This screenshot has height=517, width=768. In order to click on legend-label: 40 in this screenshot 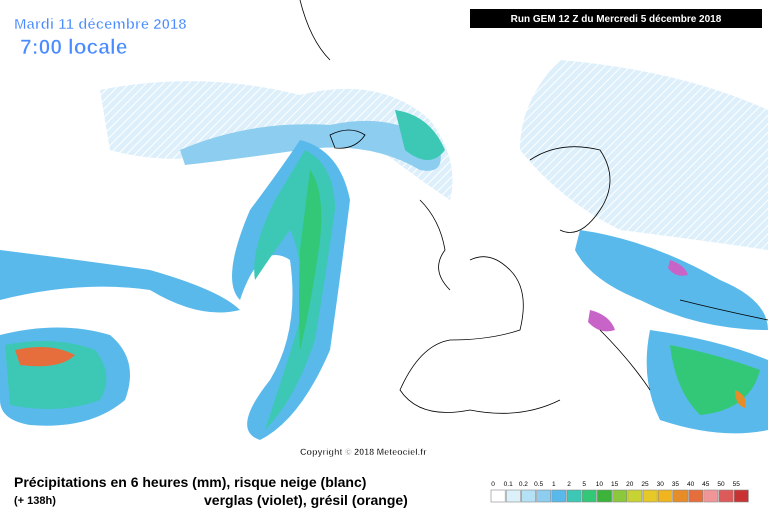, I will do `click(691, 484)`.